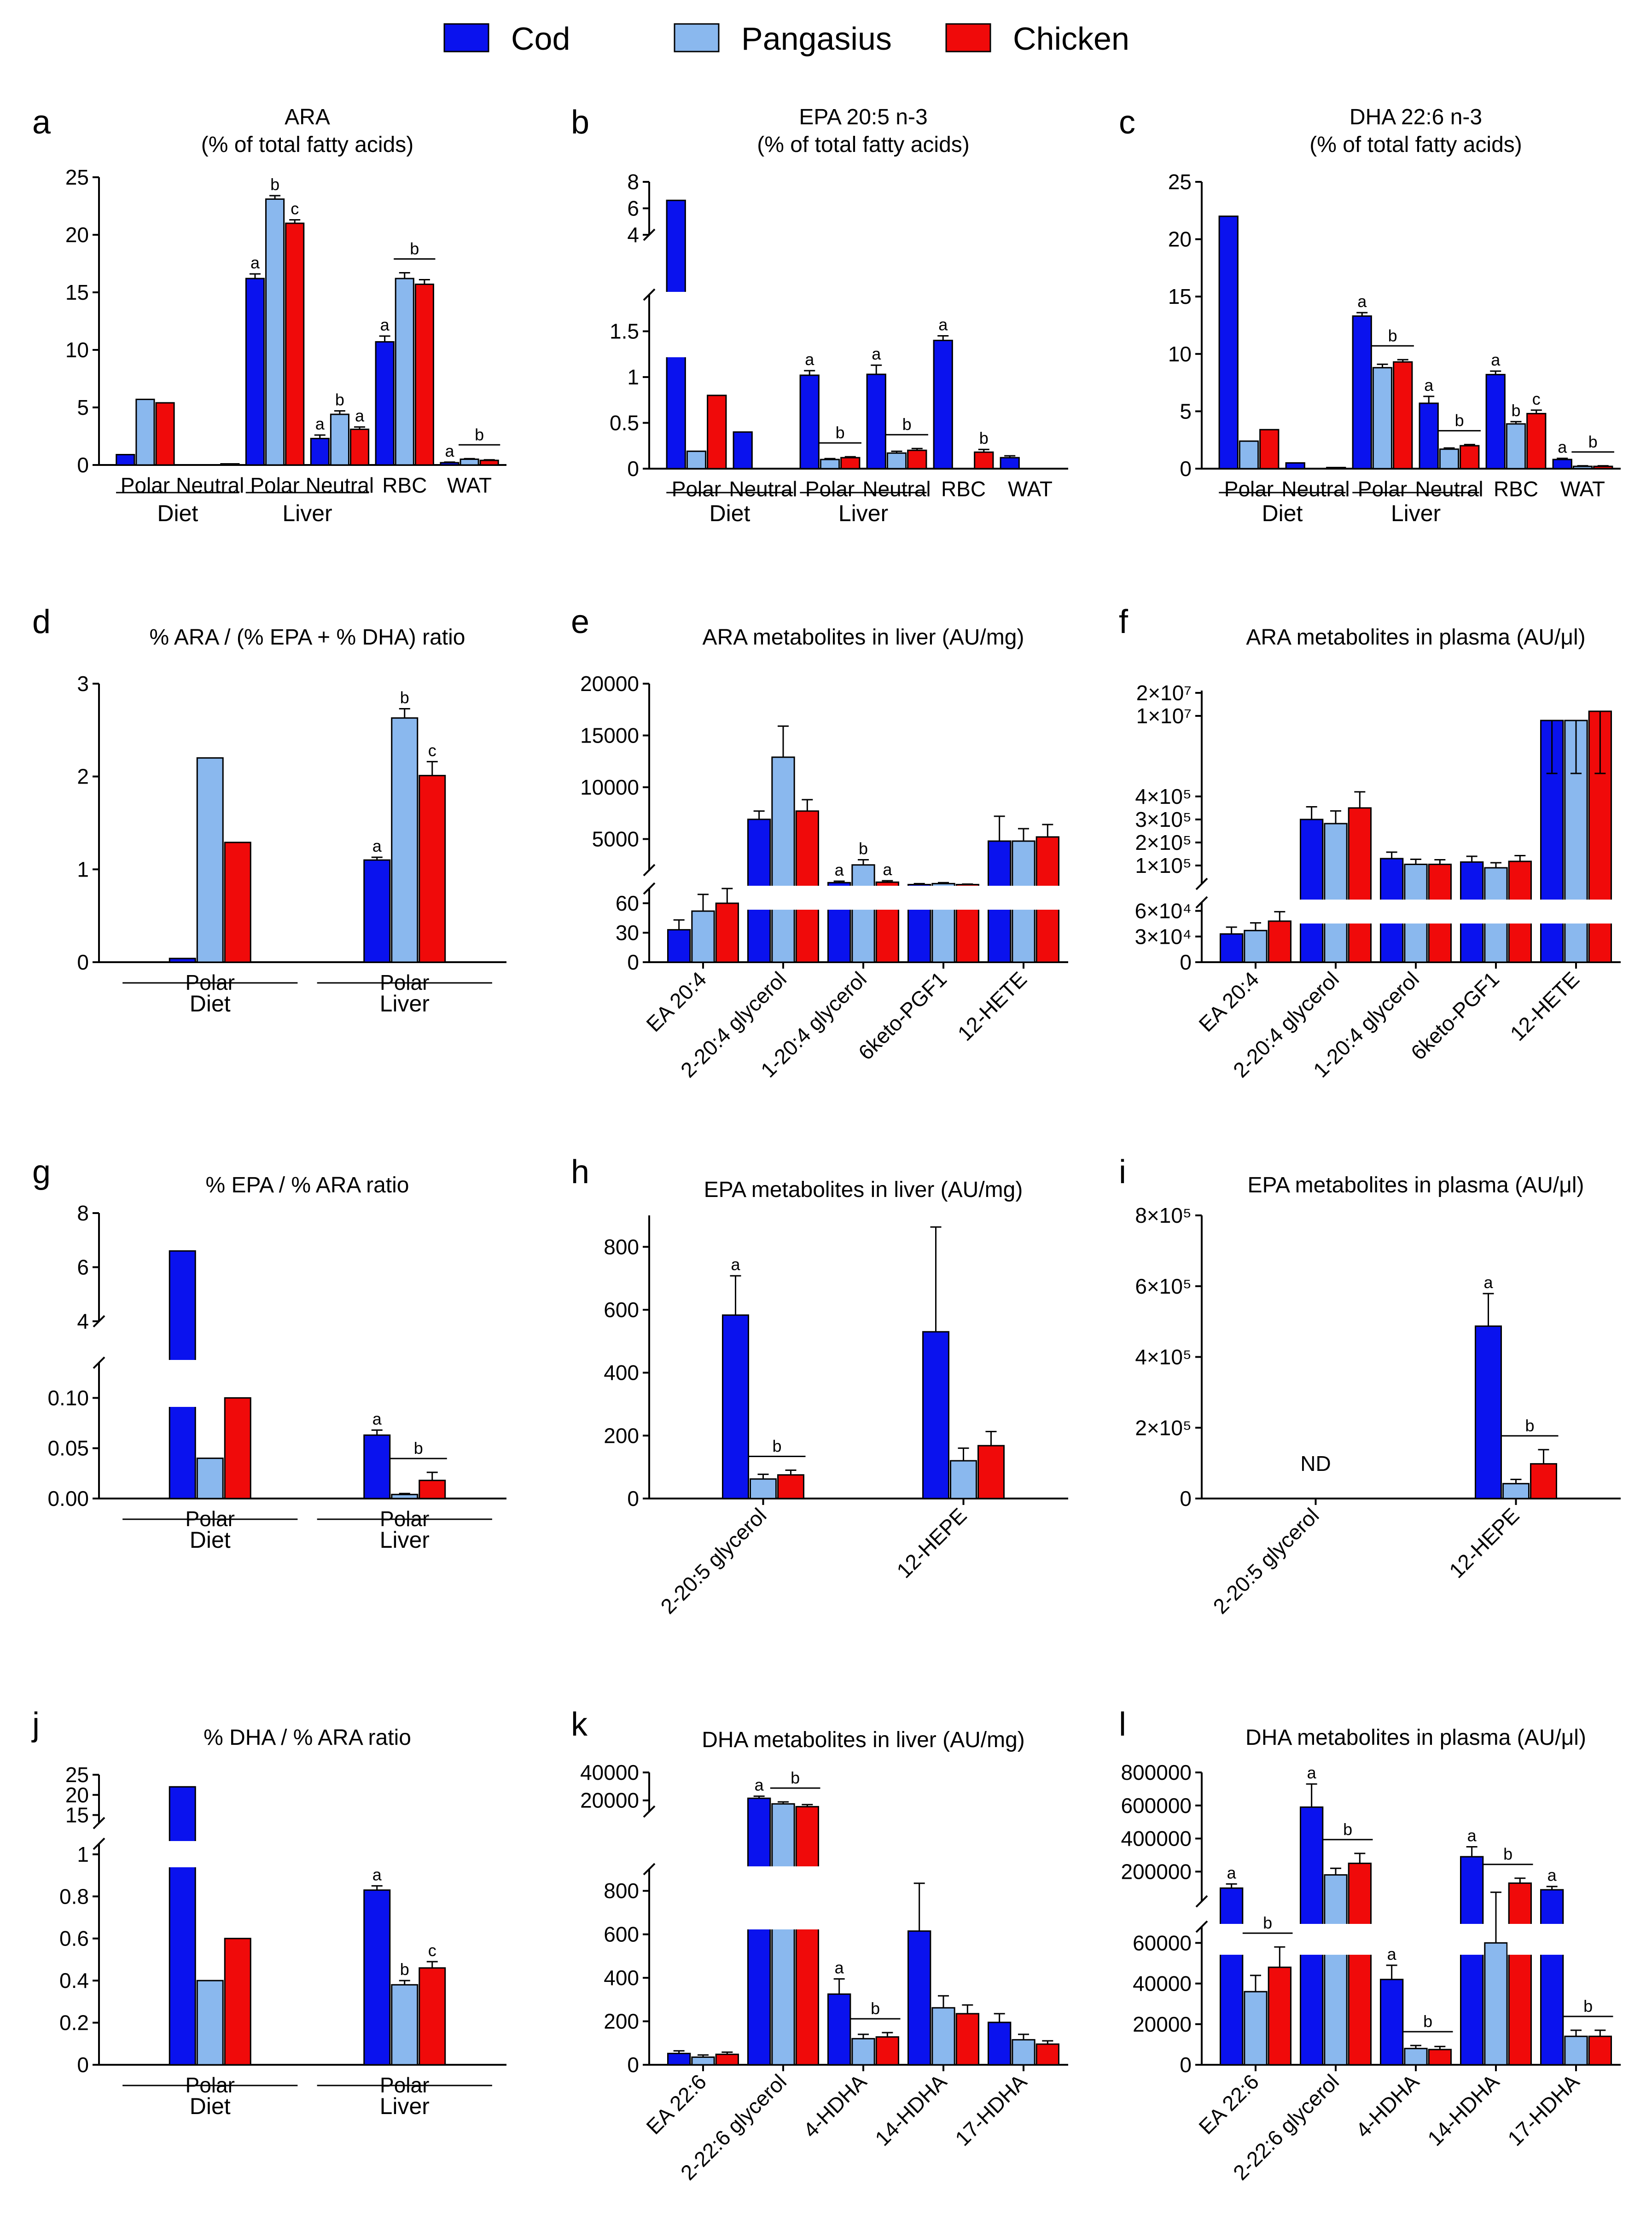  What do you see at coordinates (77, 350) in the screenshot?
I see `y-tick-label: 10` at bounding box center [77, 350].